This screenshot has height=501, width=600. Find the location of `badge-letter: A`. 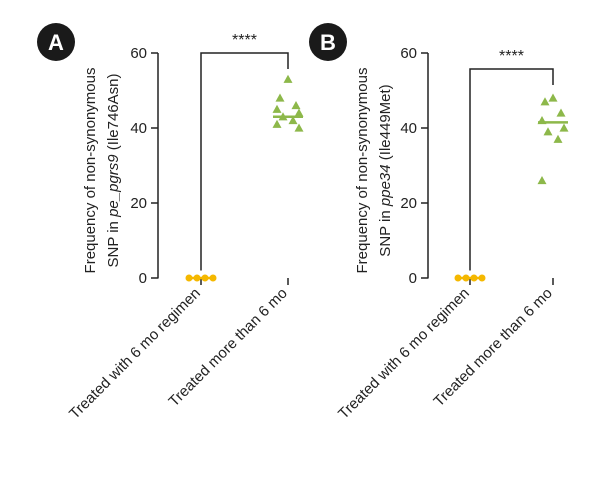

badge-letter: A is located at coordinates (56, 42).